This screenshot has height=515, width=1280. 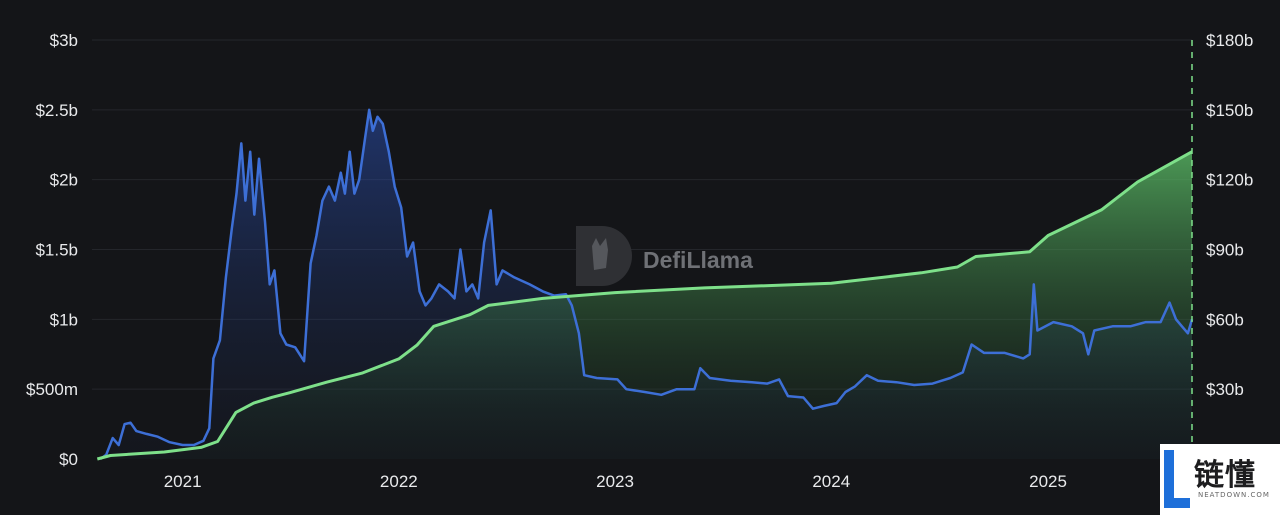 I want to click on x-tick-label: 2024, so click(x=831, y=481).